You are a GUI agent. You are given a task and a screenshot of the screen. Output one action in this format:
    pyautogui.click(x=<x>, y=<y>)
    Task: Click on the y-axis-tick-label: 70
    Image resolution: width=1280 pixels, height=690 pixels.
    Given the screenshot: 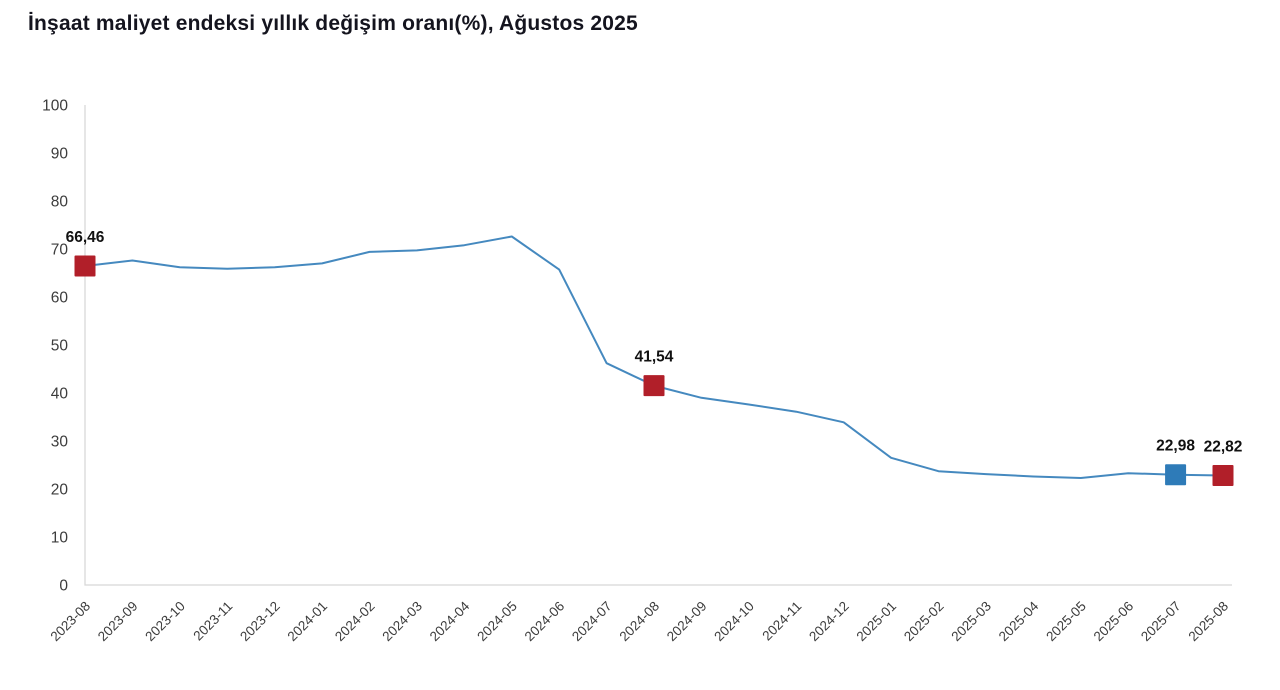 What is the action you would take?
    pyautogui.click(x=60, y=250)
    